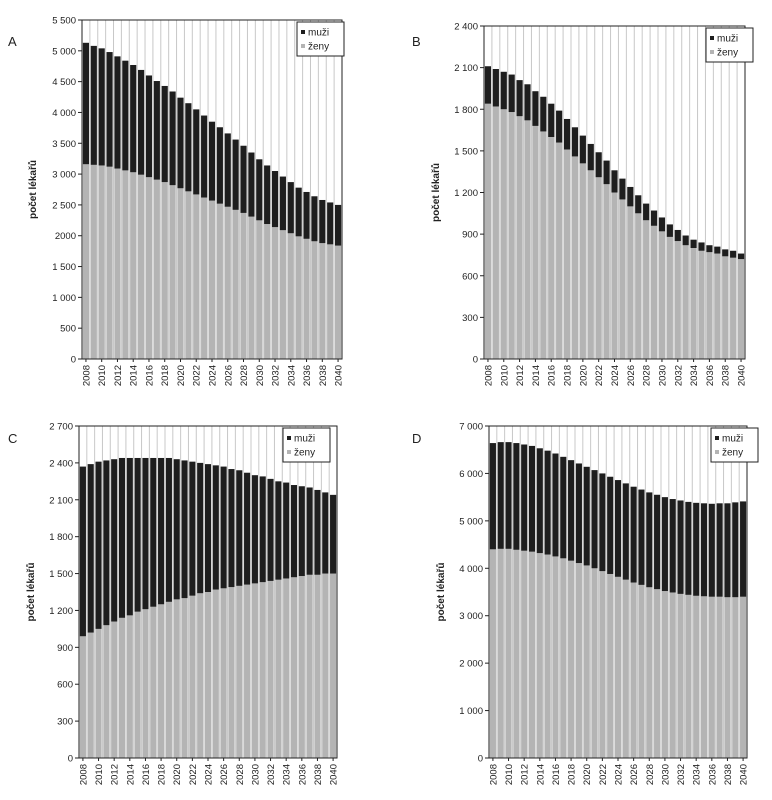  I want to click on bar-zeny-2023, so click(606, 271).